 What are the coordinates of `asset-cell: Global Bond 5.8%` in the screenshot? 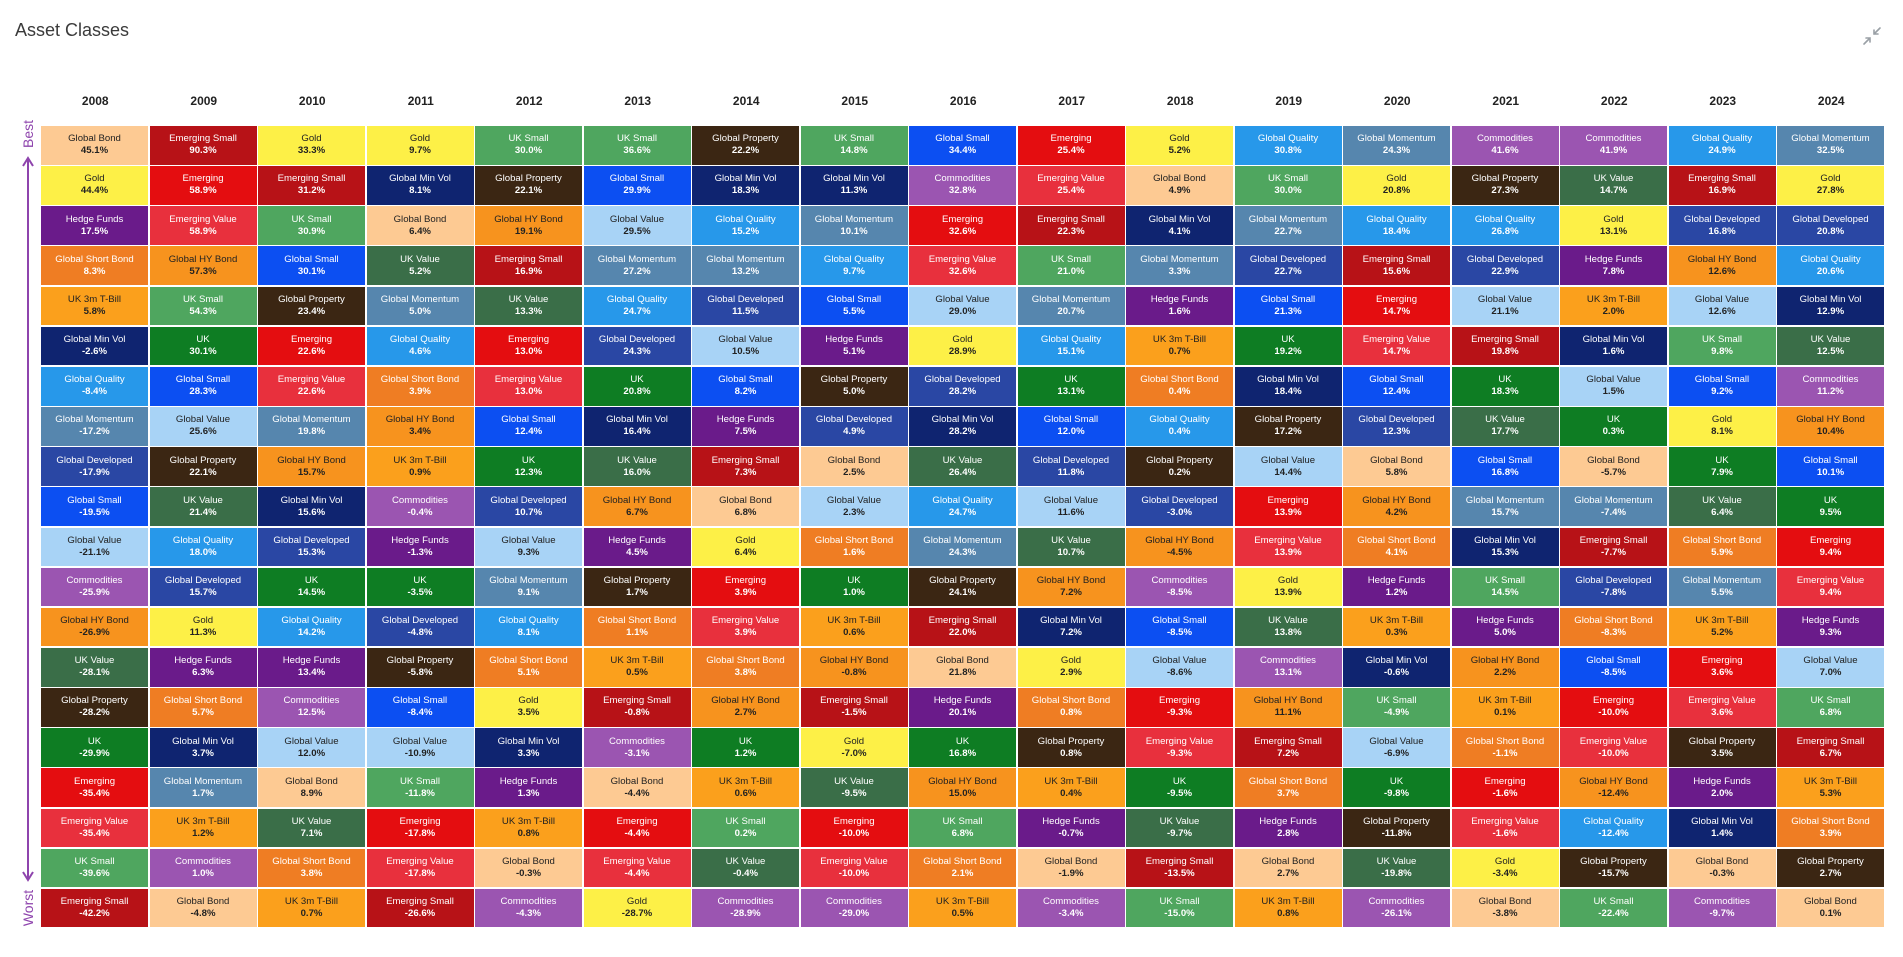 It's located at (1396, 466).